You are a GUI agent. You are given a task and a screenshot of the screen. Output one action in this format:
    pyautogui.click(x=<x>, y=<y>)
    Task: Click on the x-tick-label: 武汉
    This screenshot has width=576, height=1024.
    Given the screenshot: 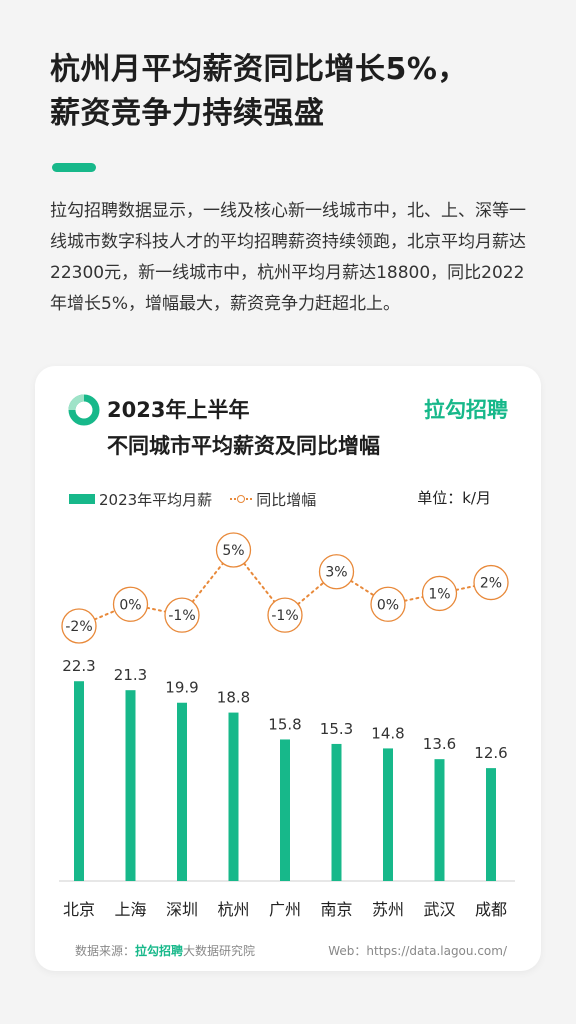 What is the action you would take?
    pyautogui.click(x=439, y=909)
    